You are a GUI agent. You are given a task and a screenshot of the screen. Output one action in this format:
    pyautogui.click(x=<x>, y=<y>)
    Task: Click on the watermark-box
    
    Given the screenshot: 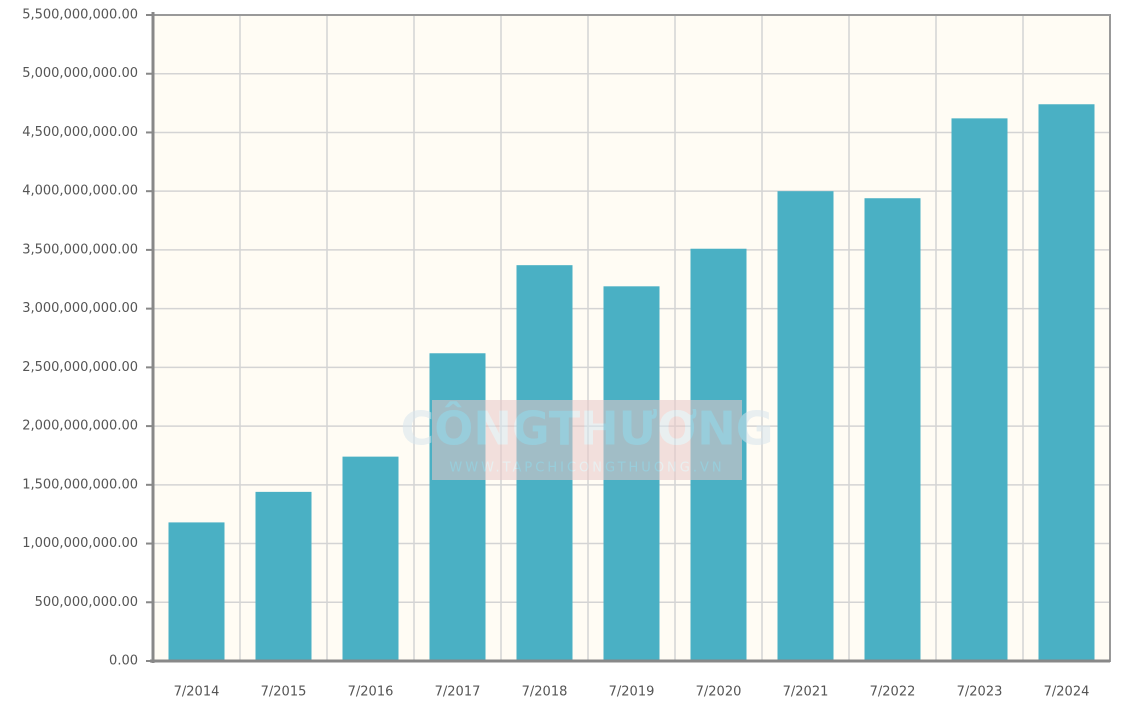 What is the action you would take?
    pyautogui.click(x=587, y=440)
    